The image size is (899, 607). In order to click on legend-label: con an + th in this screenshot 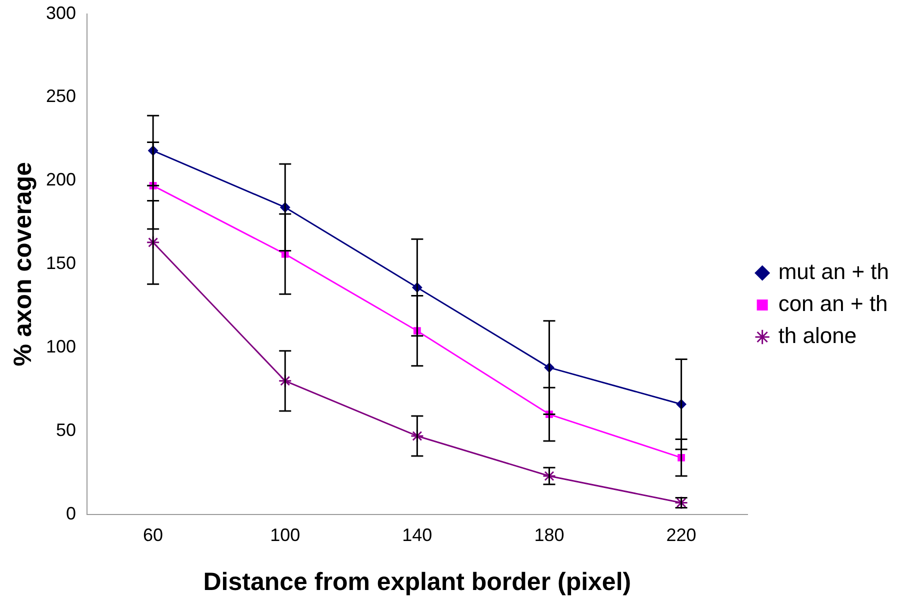, I will do `click(833, 303)`.